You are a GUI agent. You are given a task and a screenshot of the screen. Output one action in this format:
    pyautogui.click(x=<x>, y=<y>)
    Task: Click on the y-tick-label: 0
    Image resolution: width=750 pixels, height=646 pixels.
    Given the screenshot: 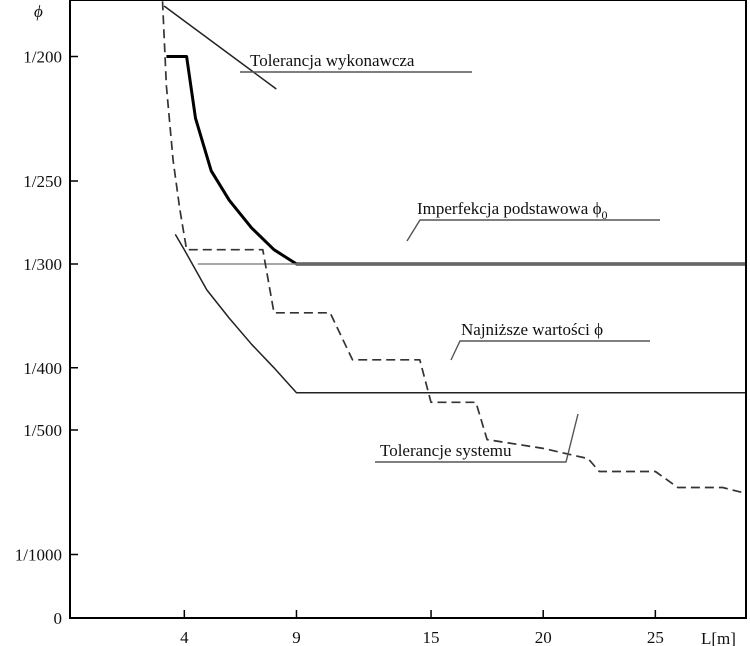 What is the action you would take?
    pyautogui.click(x=58, y=618)
    